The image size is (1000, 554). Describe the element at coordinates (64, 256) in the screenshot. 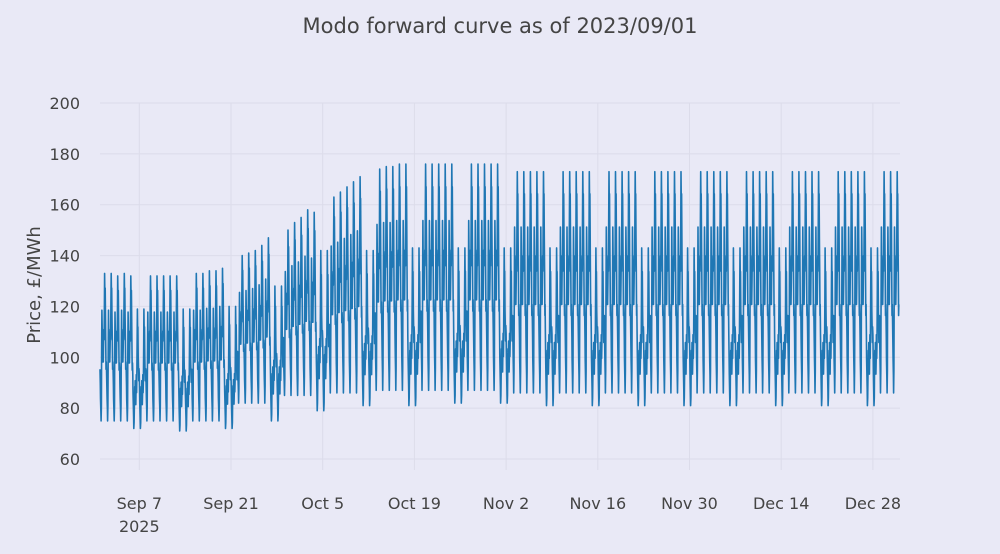

I see `y-tick-label: 140` at that location.